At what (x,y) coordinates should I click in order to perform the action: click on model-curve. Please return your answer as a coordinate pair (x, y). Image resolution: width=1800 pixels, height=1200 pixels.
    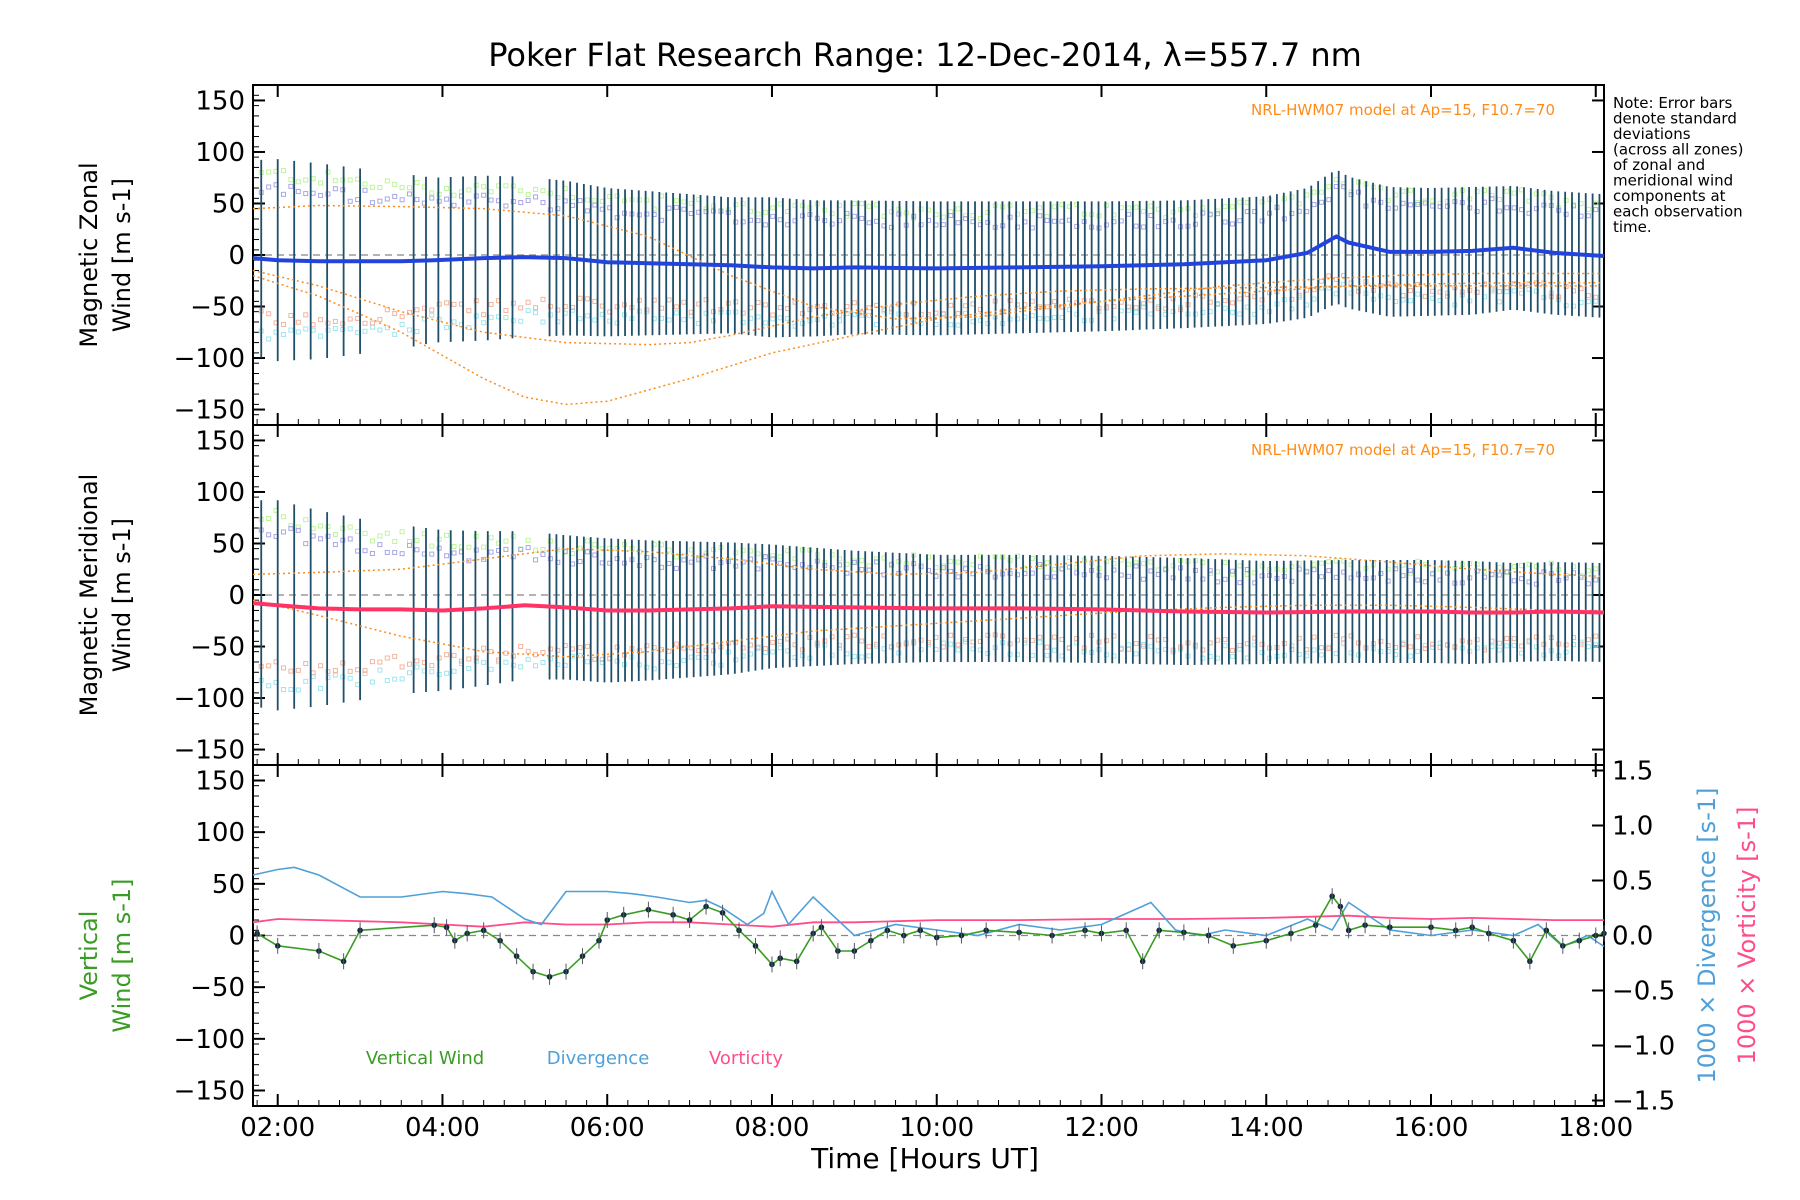
    Looking at the image, I should click on (926, 628).